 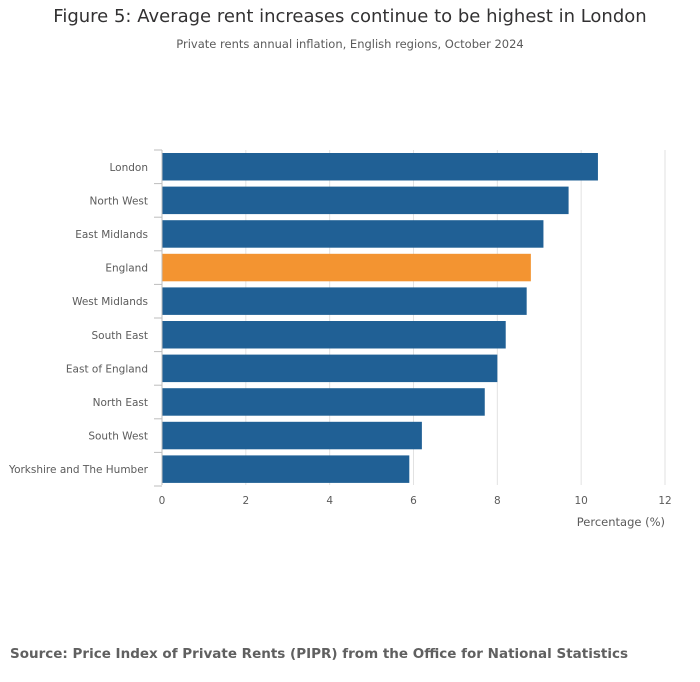 What do you see at coordinates (110, 302) in the screenshot?
I see `y-tick-label: West Midlands` at bounding box center [110, 302].